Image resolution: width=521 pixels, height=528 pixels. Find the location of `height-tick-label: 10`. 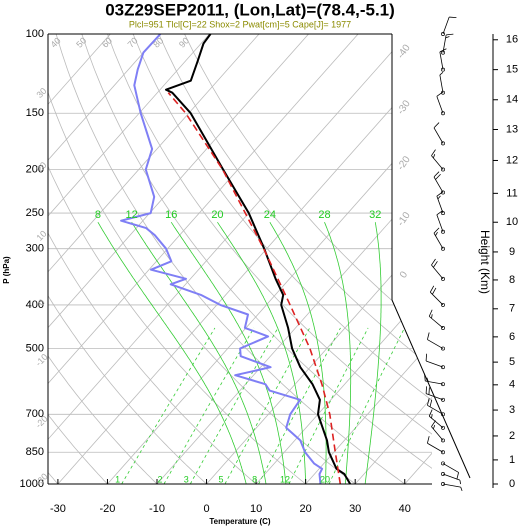

height-tick-label: 10 is located at coordinates (512, 222).